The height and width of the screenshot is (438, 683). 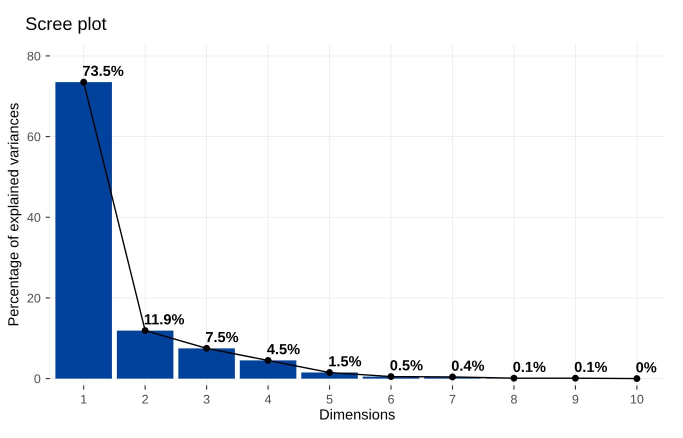 What do you see at coordinates (34, 137) in the screenshot?
I see `y-tick-label: 60` at bounding box center [34, 137].